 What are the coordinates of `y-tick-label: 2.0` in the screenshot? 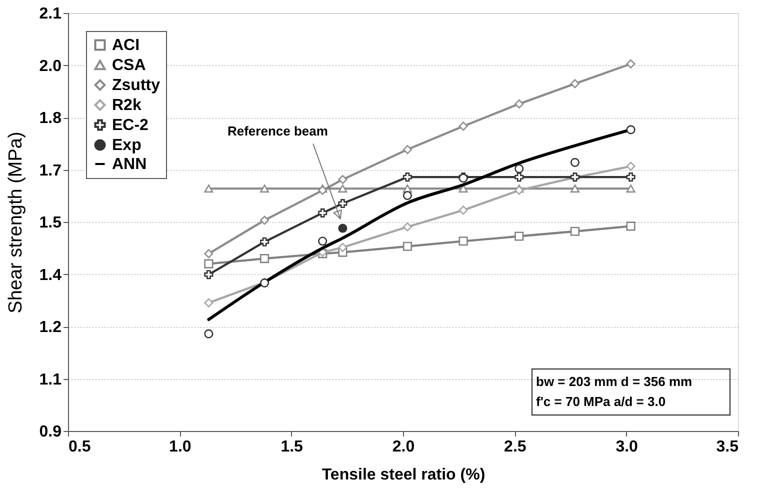 It's located at (50, 66).